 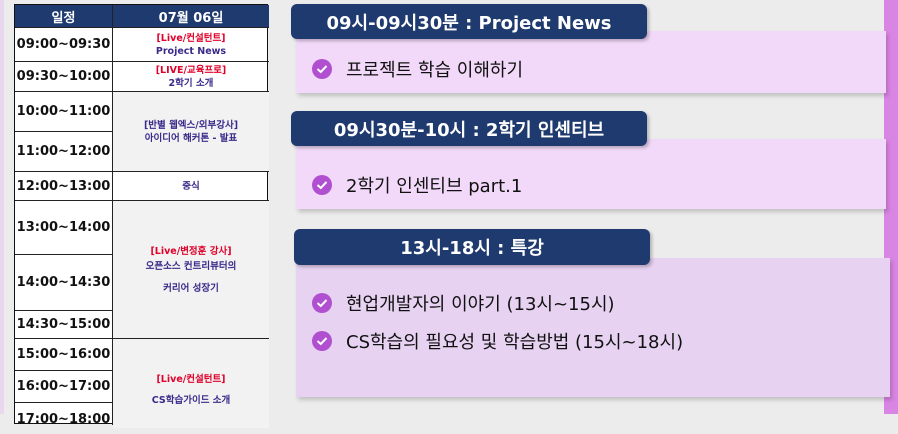 What do you see at coordinates (63, 418) in the screenshot?
I see `time-cell: 17:00~18:00` at bounding box center [63, 418].